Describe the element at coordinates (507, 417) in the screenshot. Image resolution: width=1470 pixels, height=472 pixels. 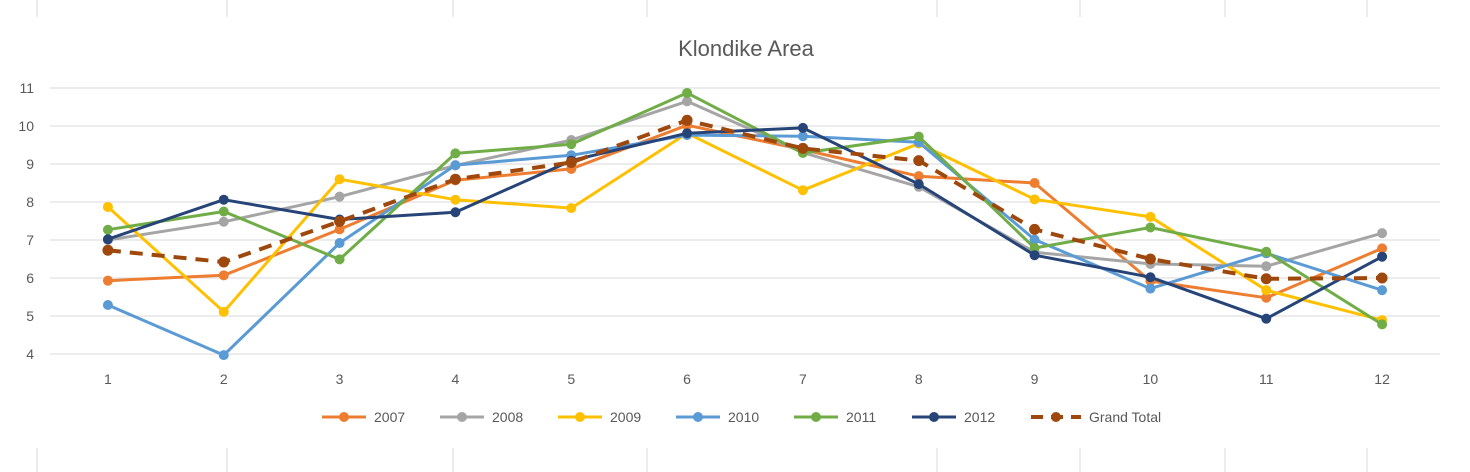
I see `legend-label: 2008` at that location.